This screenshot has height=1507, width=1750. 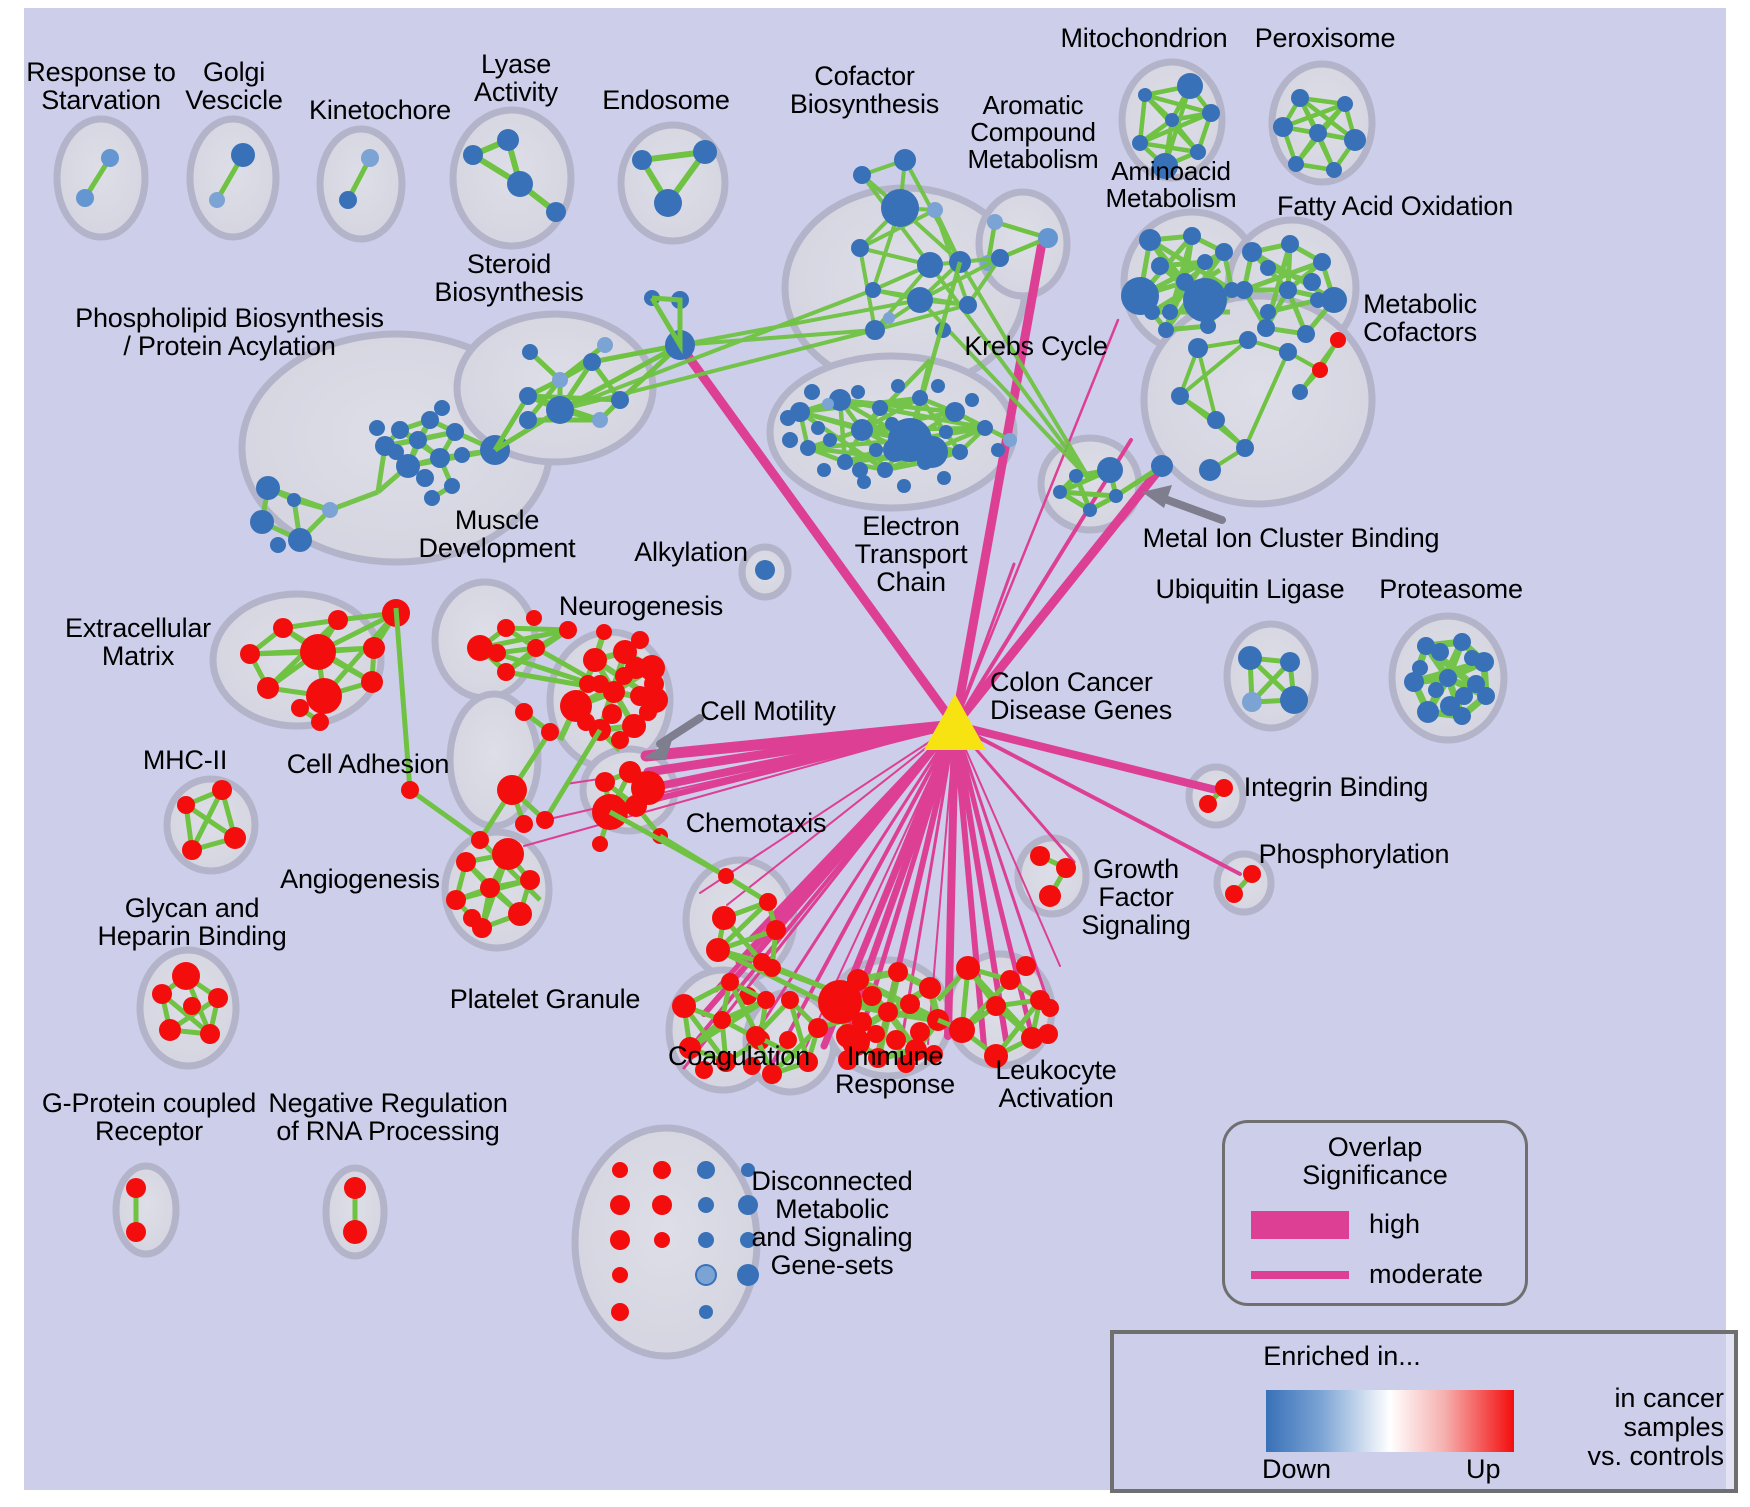 I want to click on legend-label-moderate: moderate, so click(x=1426, y=1274).